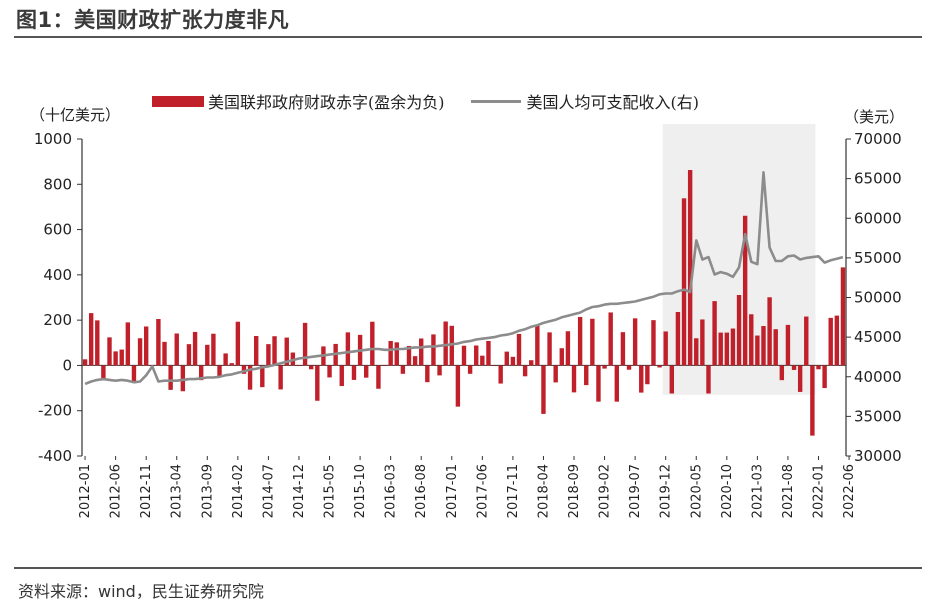  Describe the element at coordinates (330, 491) in the screenshot. I see `x-tick-label: 2015-05` at that location.